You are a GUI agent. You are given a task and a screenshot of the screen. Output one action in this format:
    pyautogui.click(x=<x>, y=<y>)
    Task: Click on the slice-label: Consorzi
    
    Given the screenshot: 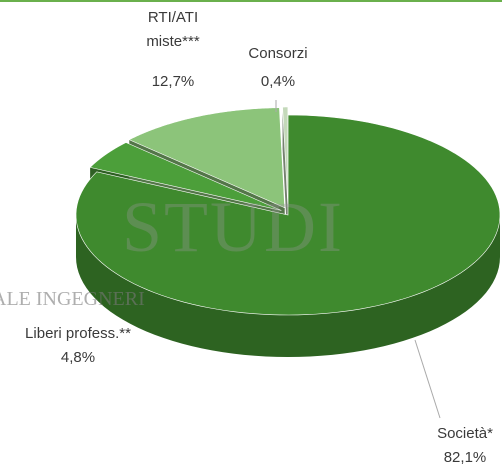 What is the action you would take?
    pyautogui.click(x=278, y=53)
    